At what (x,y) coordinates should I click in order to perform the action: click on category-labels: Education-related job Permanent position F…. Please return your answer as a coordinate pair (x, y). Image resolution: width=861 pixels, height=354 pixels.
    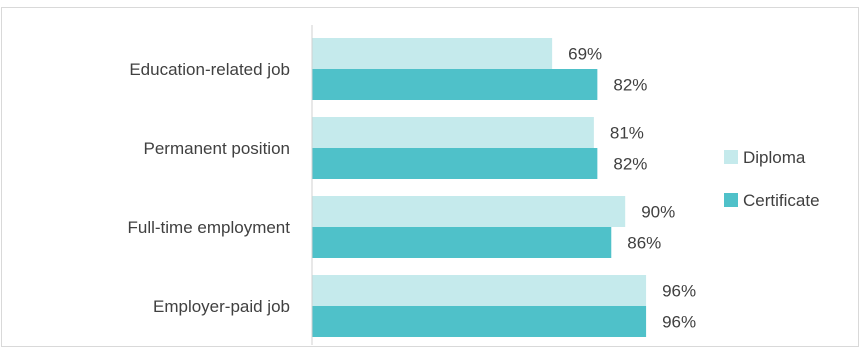
    Looking at the image, I should click on (209, 188).